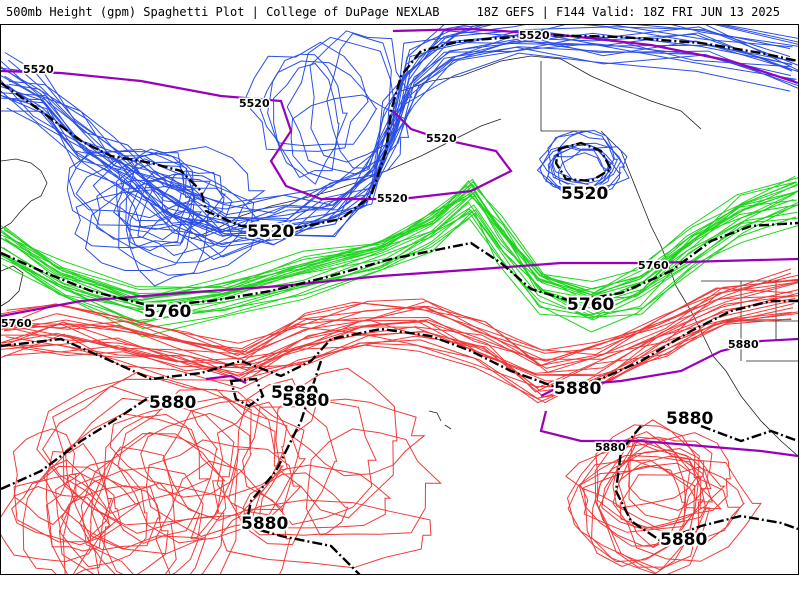  Describe the element at coordinates (12, 286) in the screenshot. I see `coastline-japan` at that location.